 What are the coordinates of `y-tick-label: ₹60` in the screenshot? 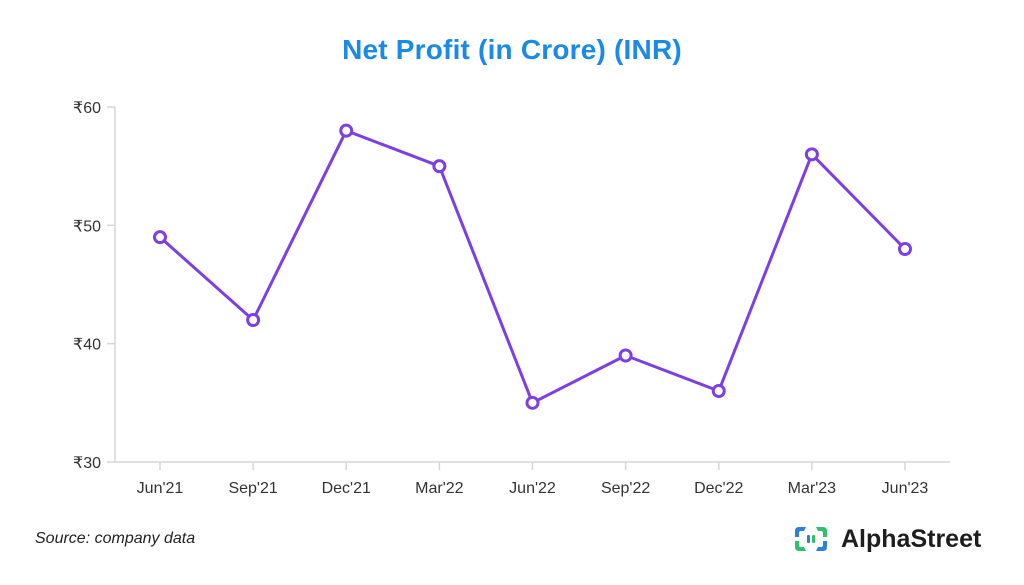 It's located at (87, 108).